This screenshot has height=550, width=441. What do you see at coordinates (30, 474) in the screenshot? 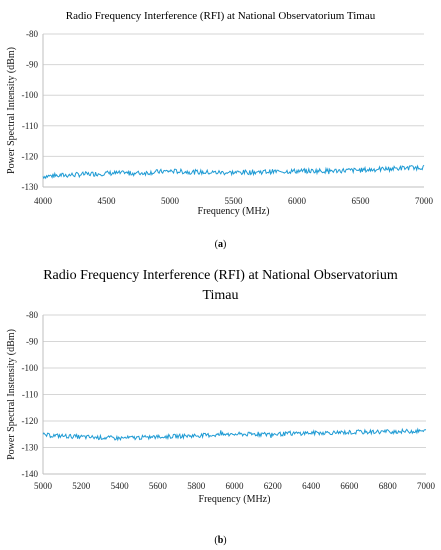
I see `y-tick-label-b: -140` at bounding box center [30, 474].